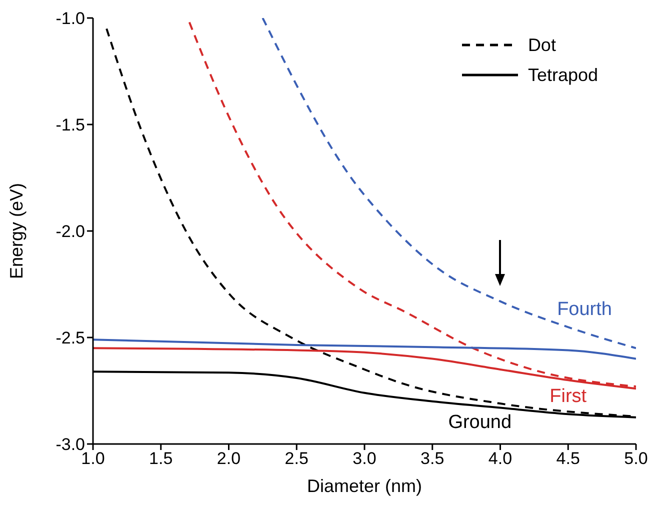 The width and height of the screenshot is (652, 521). What do you see at coordinates (364, 458) in the screenshot?
I see `x-tick-label: 3.0` at bounding box center [364, 458].